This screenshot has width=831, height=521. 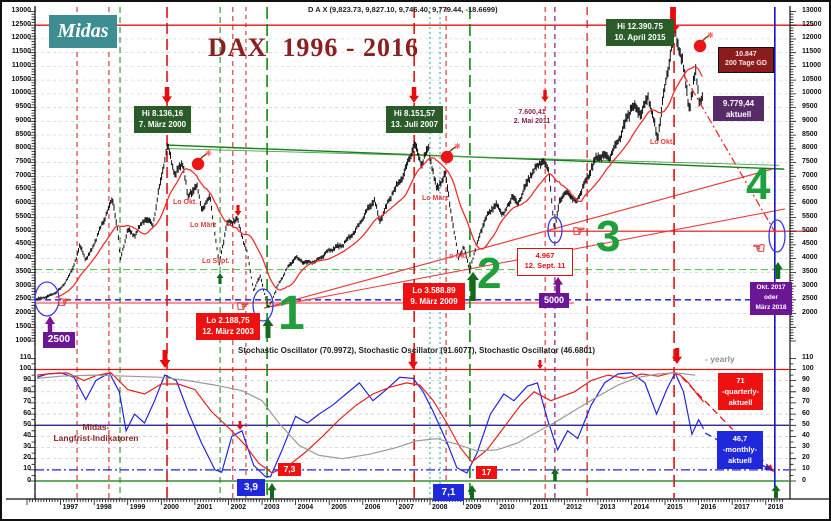 What do you see at coordinates (203, 225) in the screenshot?
I see `label-lo-maerz-2001: Lo März` at bounding box center [203, 225].